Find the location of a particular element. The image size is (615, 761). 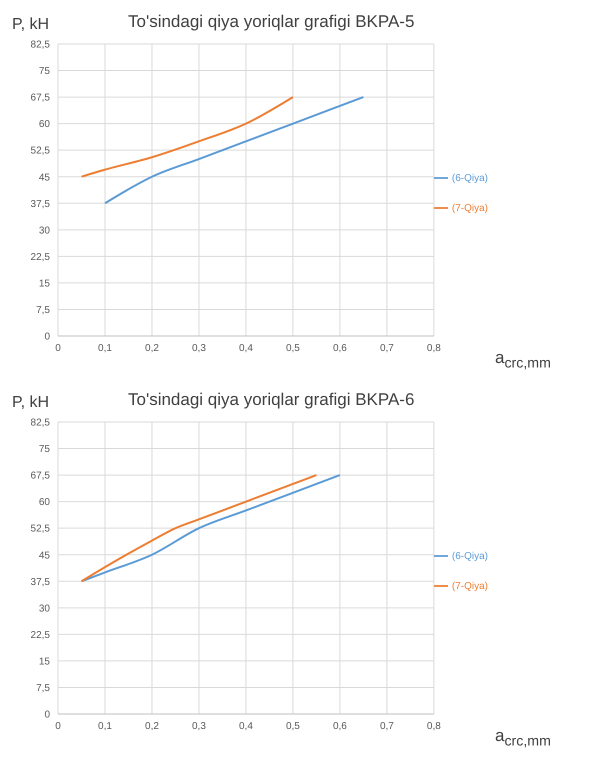

chart-title: To'sindagi qiya yoriqlar grafigi BKPA-5 is located at coordinates (271, 22).